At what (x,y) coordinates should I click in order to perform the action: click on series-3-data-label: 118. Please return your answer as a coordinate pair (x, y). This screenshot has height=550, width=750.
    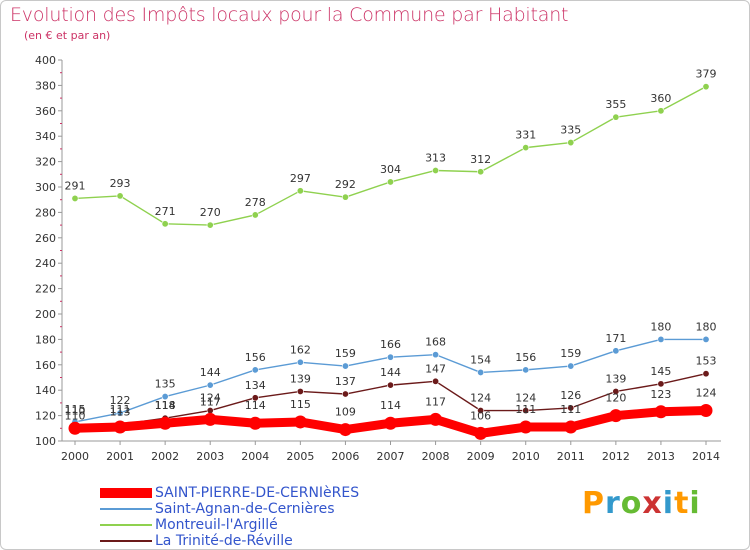
    Looking at the image, I should click on (165, 405).